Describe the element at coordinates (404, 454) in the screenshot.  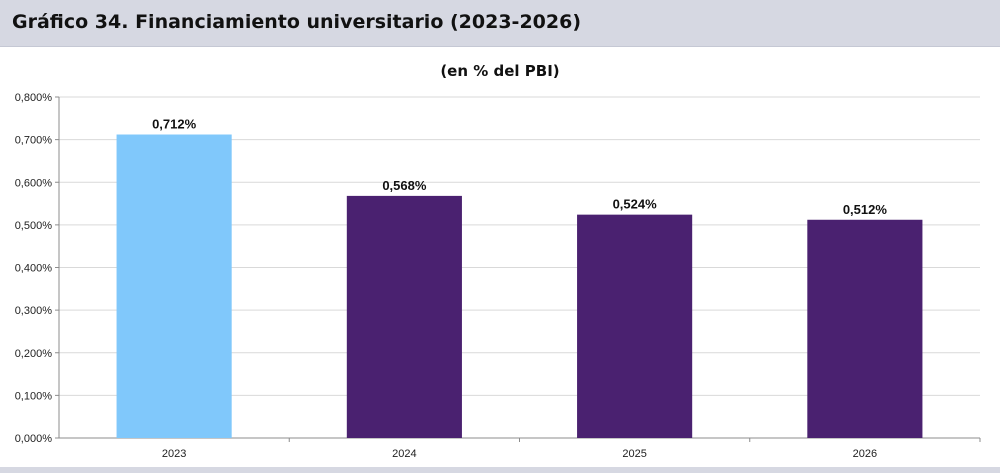
I see `x-tick-label-2024: 2024` at that location.